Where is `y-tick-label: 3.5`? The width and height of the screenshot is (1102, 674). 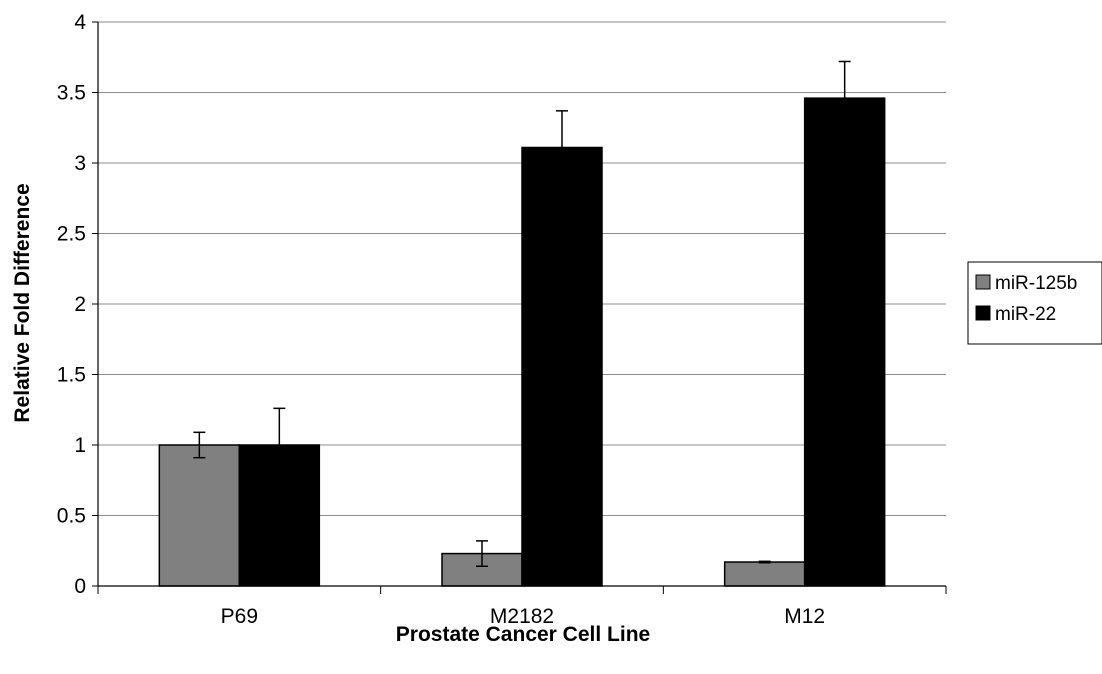
y-tick-label: 3.5 is located at coordinates (71, 93).